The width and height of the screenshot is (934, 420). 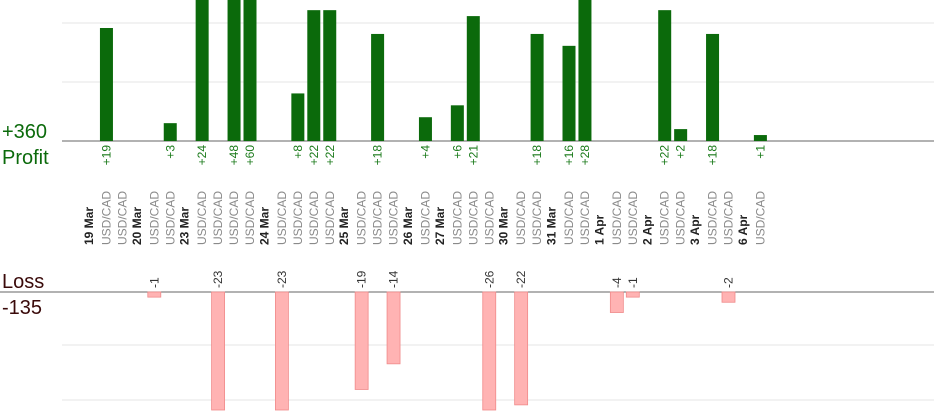 What do you see at coordinates (647, 229) in the screenshot?
I see `date-label: 2 Apr` at bounding box center [647, 229].